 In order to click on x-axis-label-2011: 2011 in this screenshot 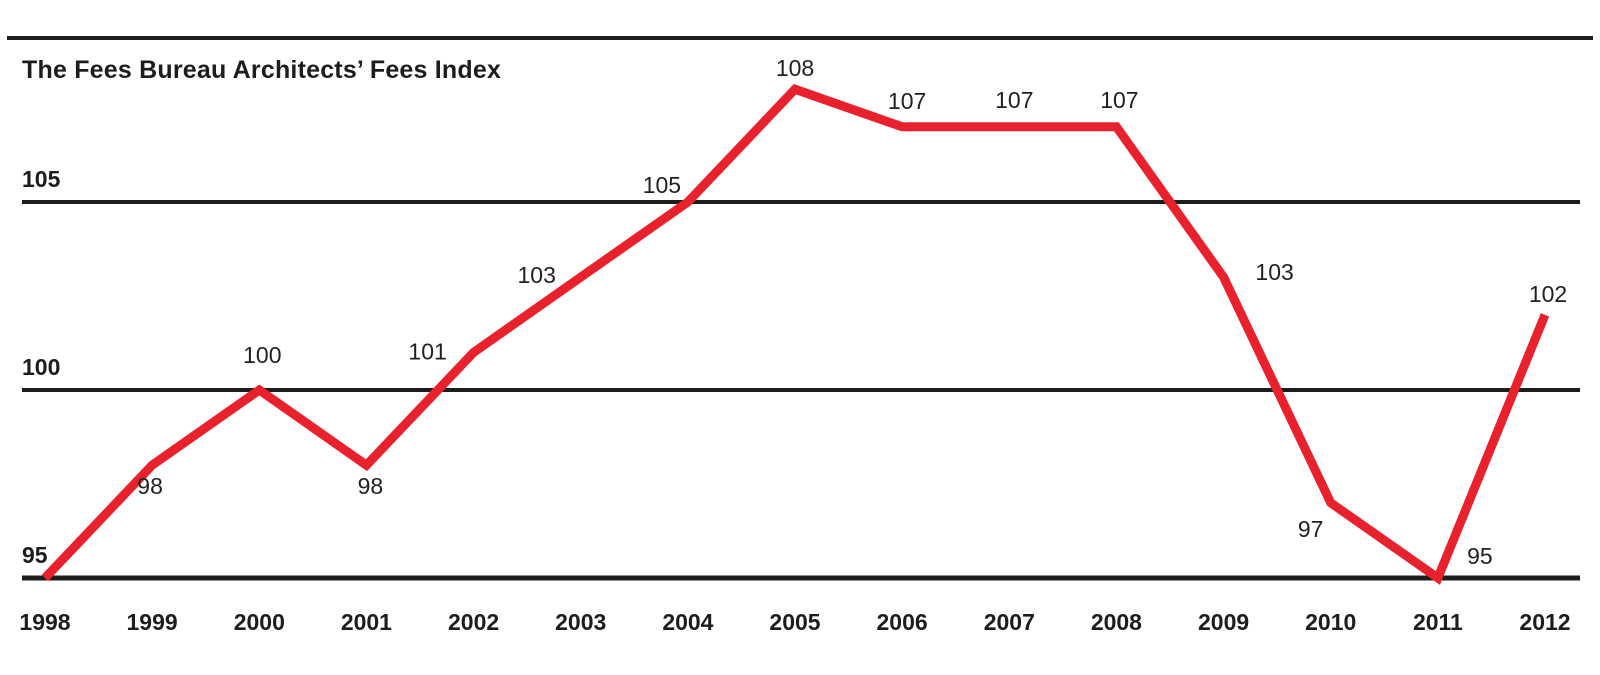, I will do `click(1438, 622)`.